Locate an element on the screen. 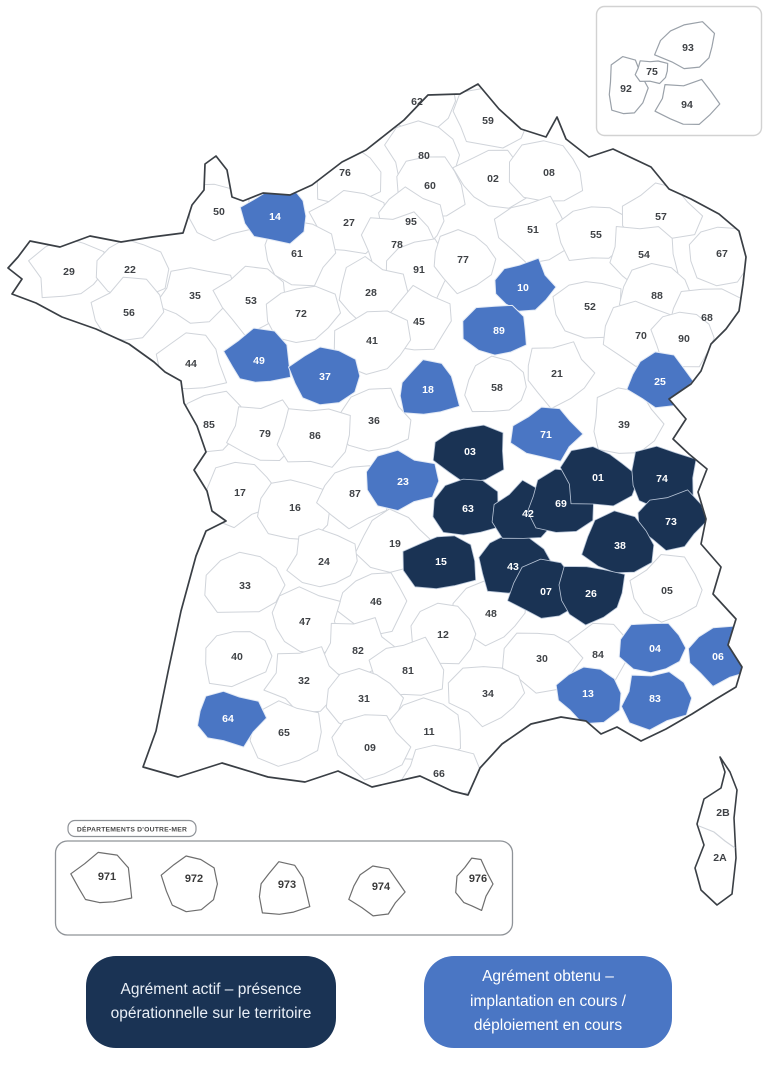 This screenshot has width=768, height=1090. dept-68-label: 68 is located at coordinates (707, 318).